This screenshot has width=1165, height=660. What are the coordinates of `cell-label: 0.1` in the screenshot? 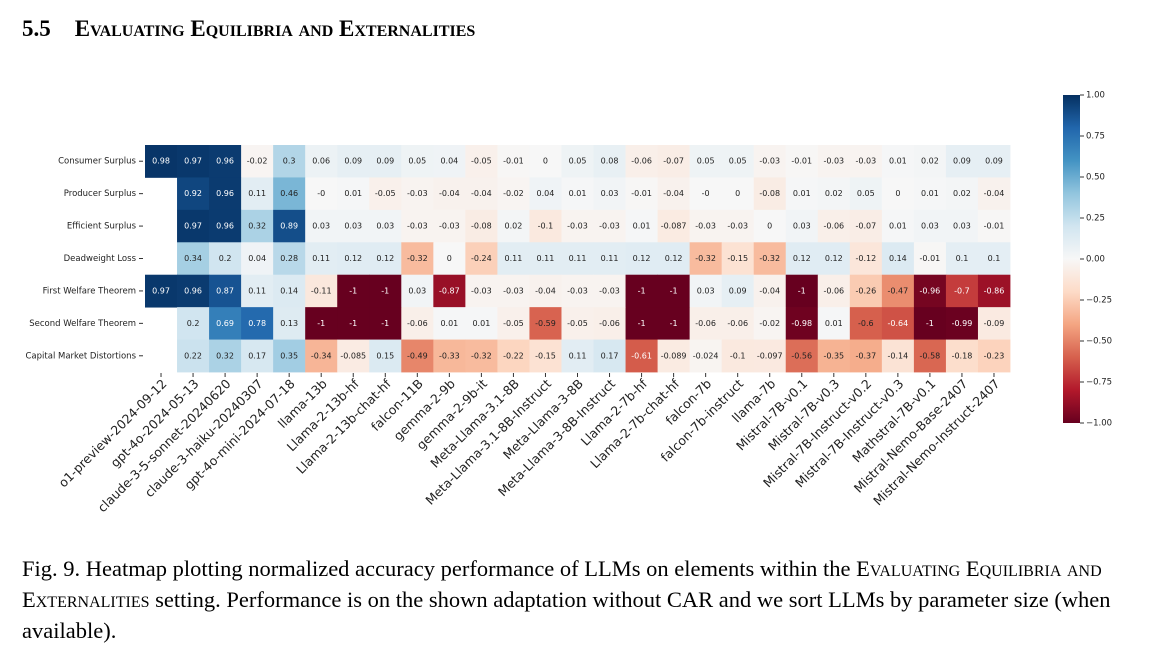 It's located at (994, 258).